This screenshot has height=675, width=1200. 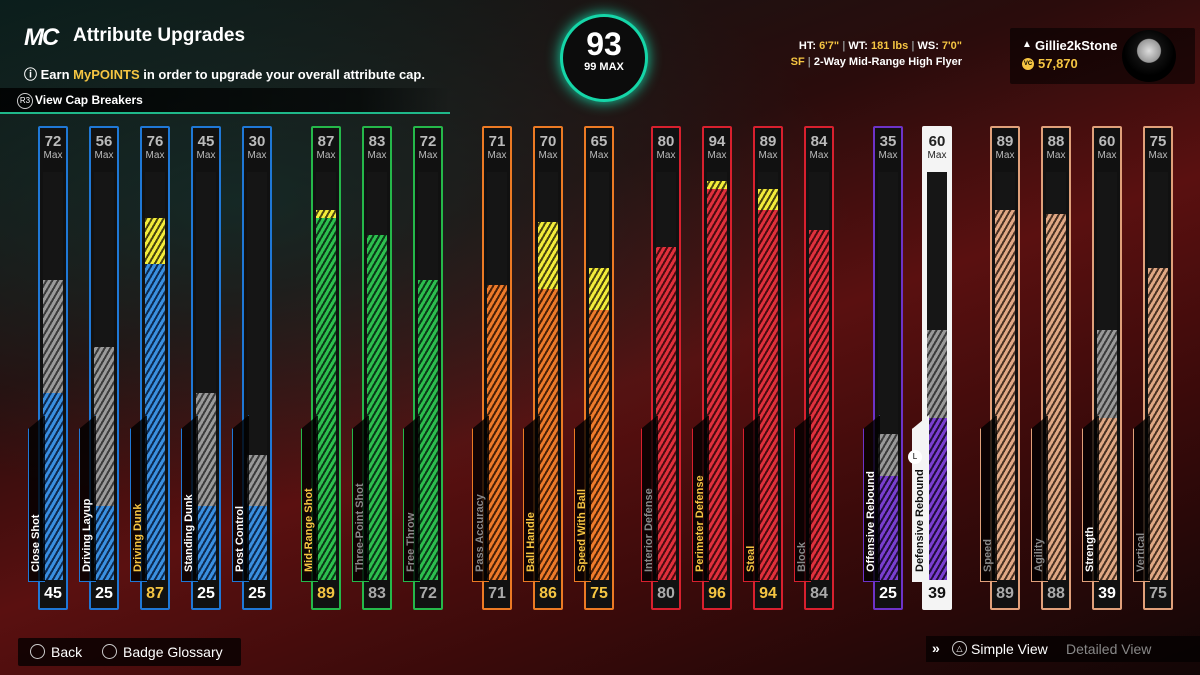 I want to click on attribute-column-ball-handle: 70 Max 86 Ball Handle, so click(x=543, y=368).